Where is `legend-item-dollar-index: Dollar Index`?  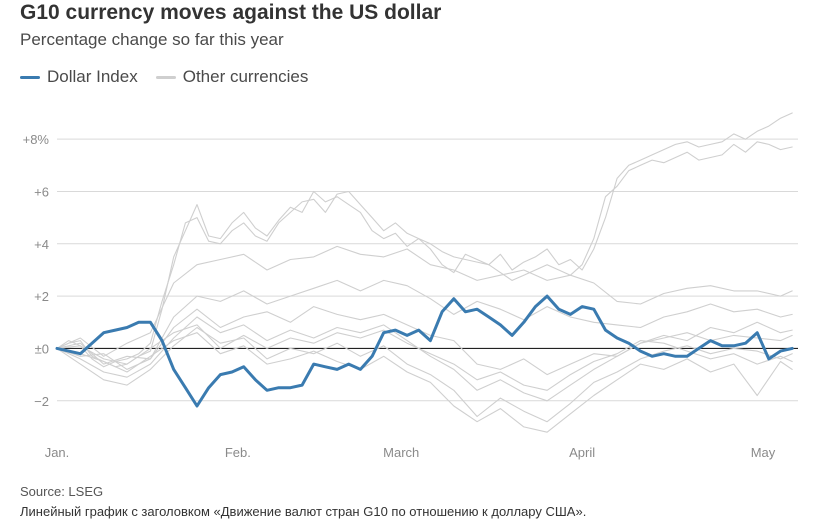 legend-item-dollar-index: Dollar Index is located at coordinates (79, 77).